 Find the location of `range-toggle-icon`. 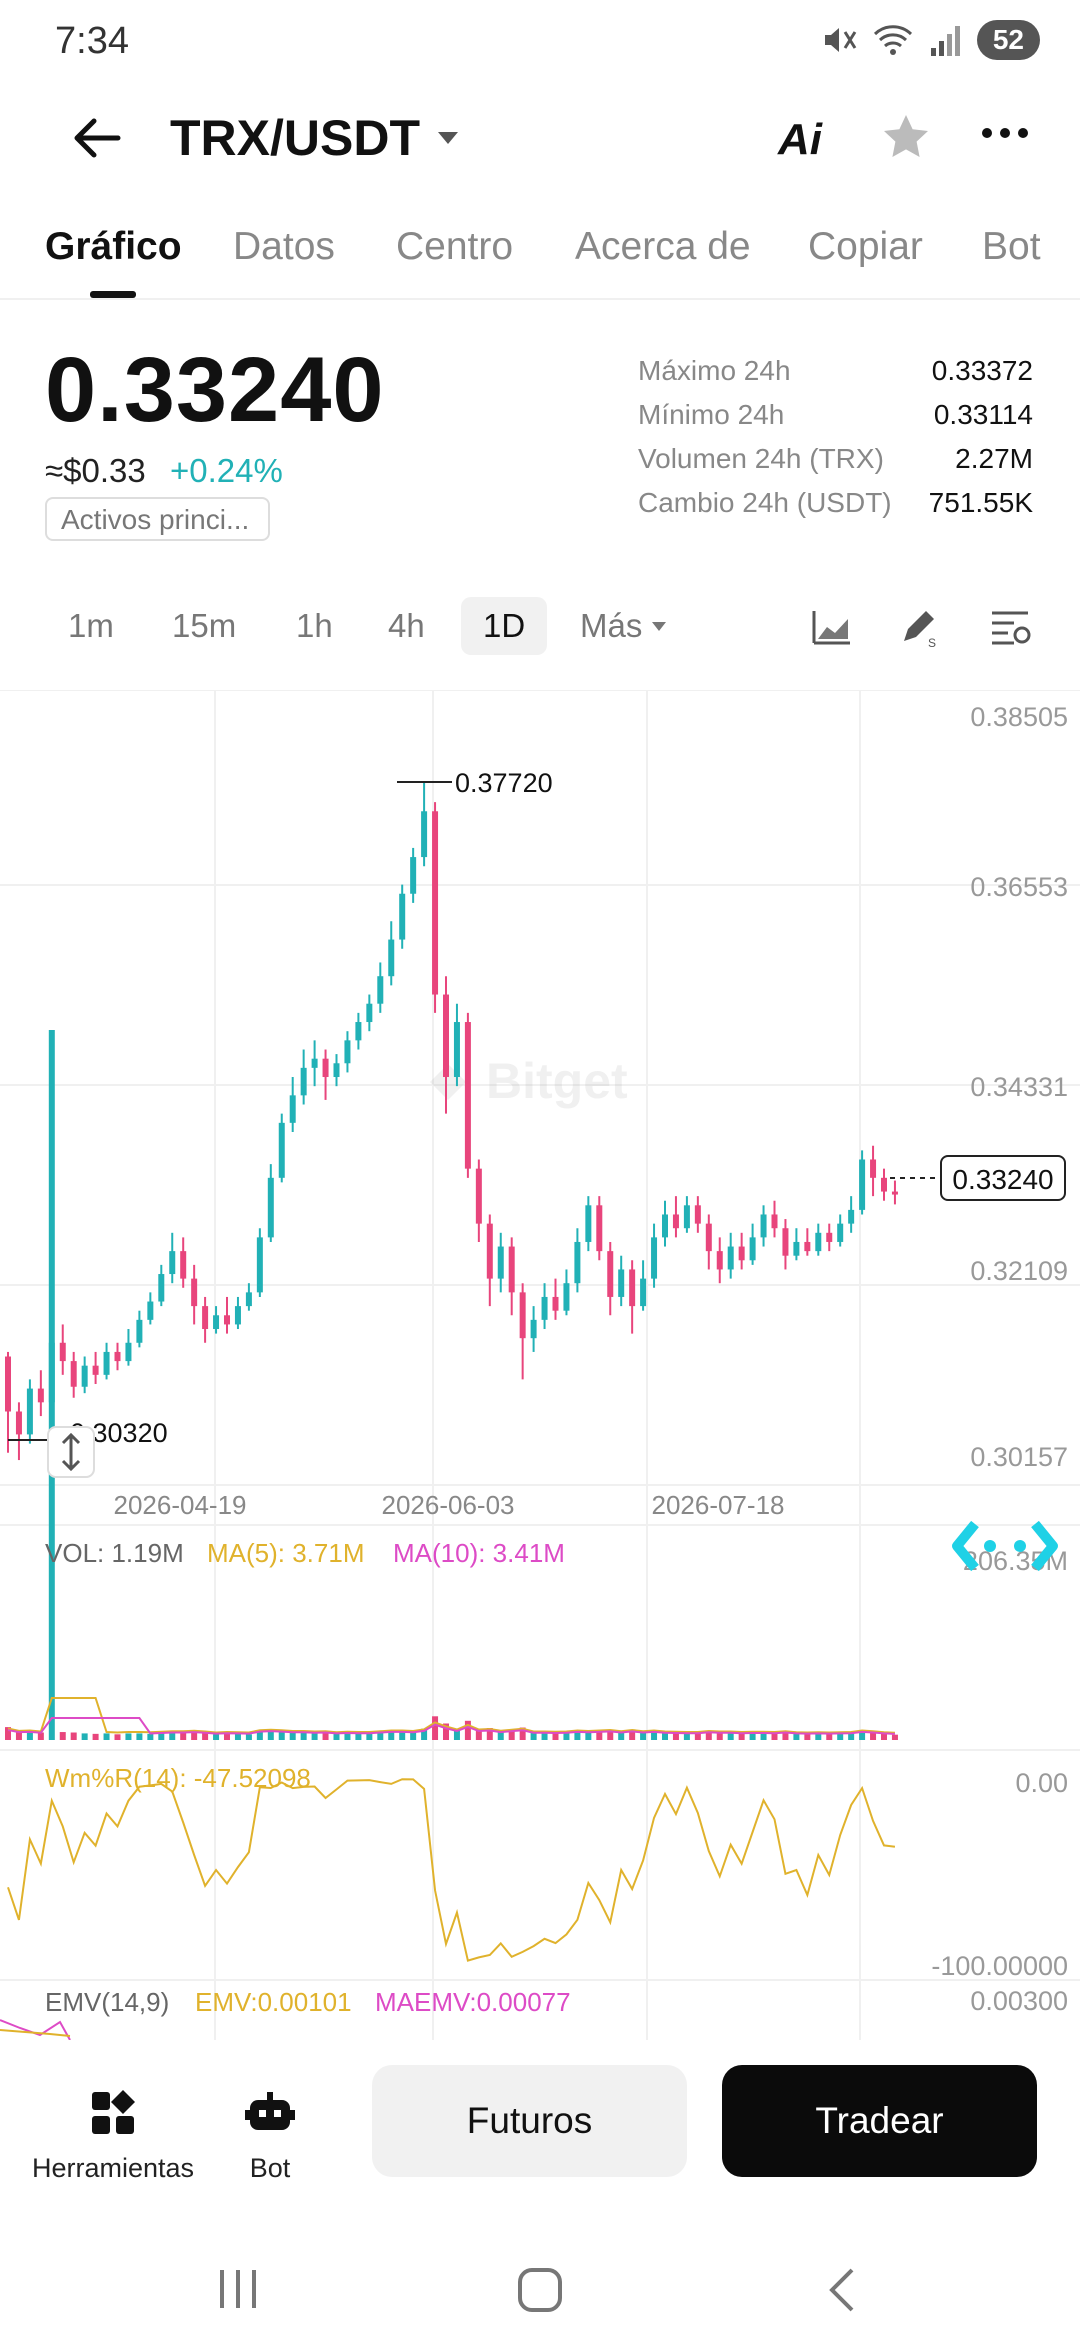

range-toggle-icon is located at coordinates (71, 1452).